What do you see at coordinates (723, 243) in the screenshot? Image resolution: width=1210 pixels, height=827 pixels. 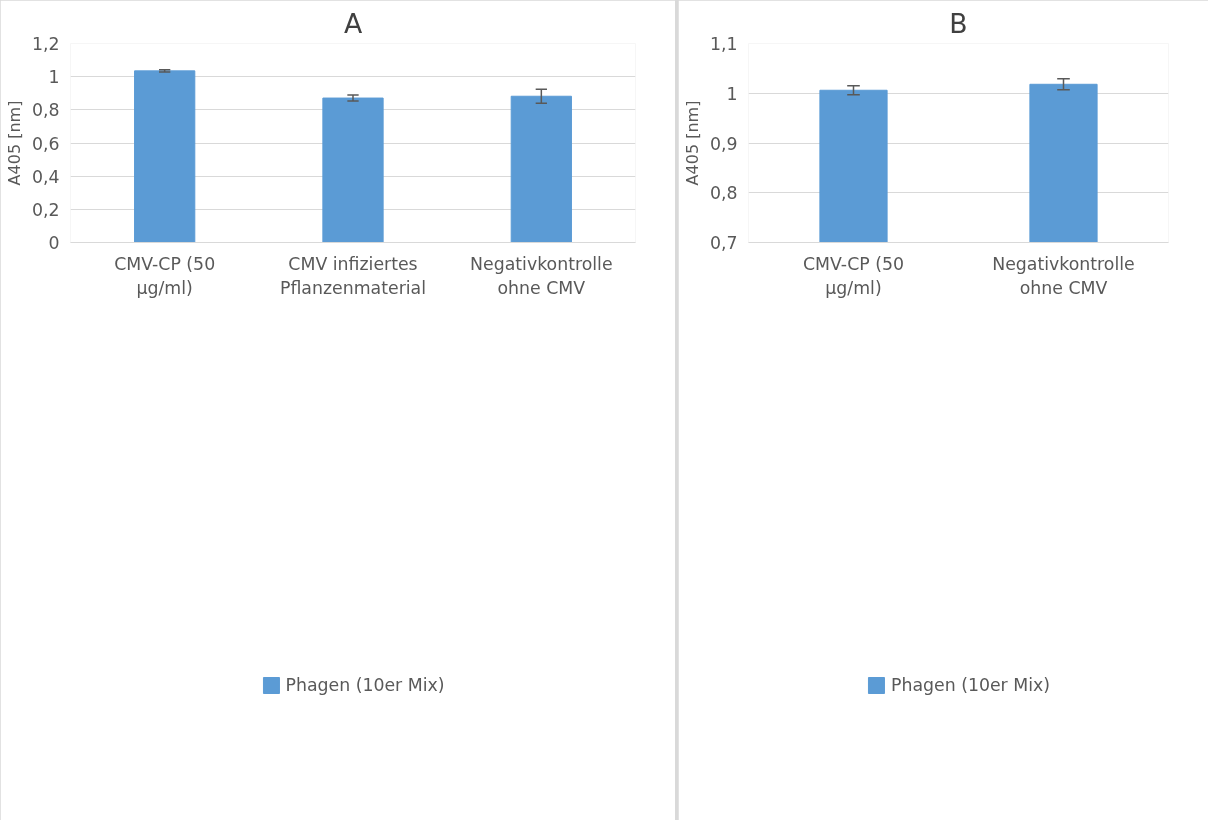 I see `y-tick-label: 0,7` at bounding box center [723, 243].